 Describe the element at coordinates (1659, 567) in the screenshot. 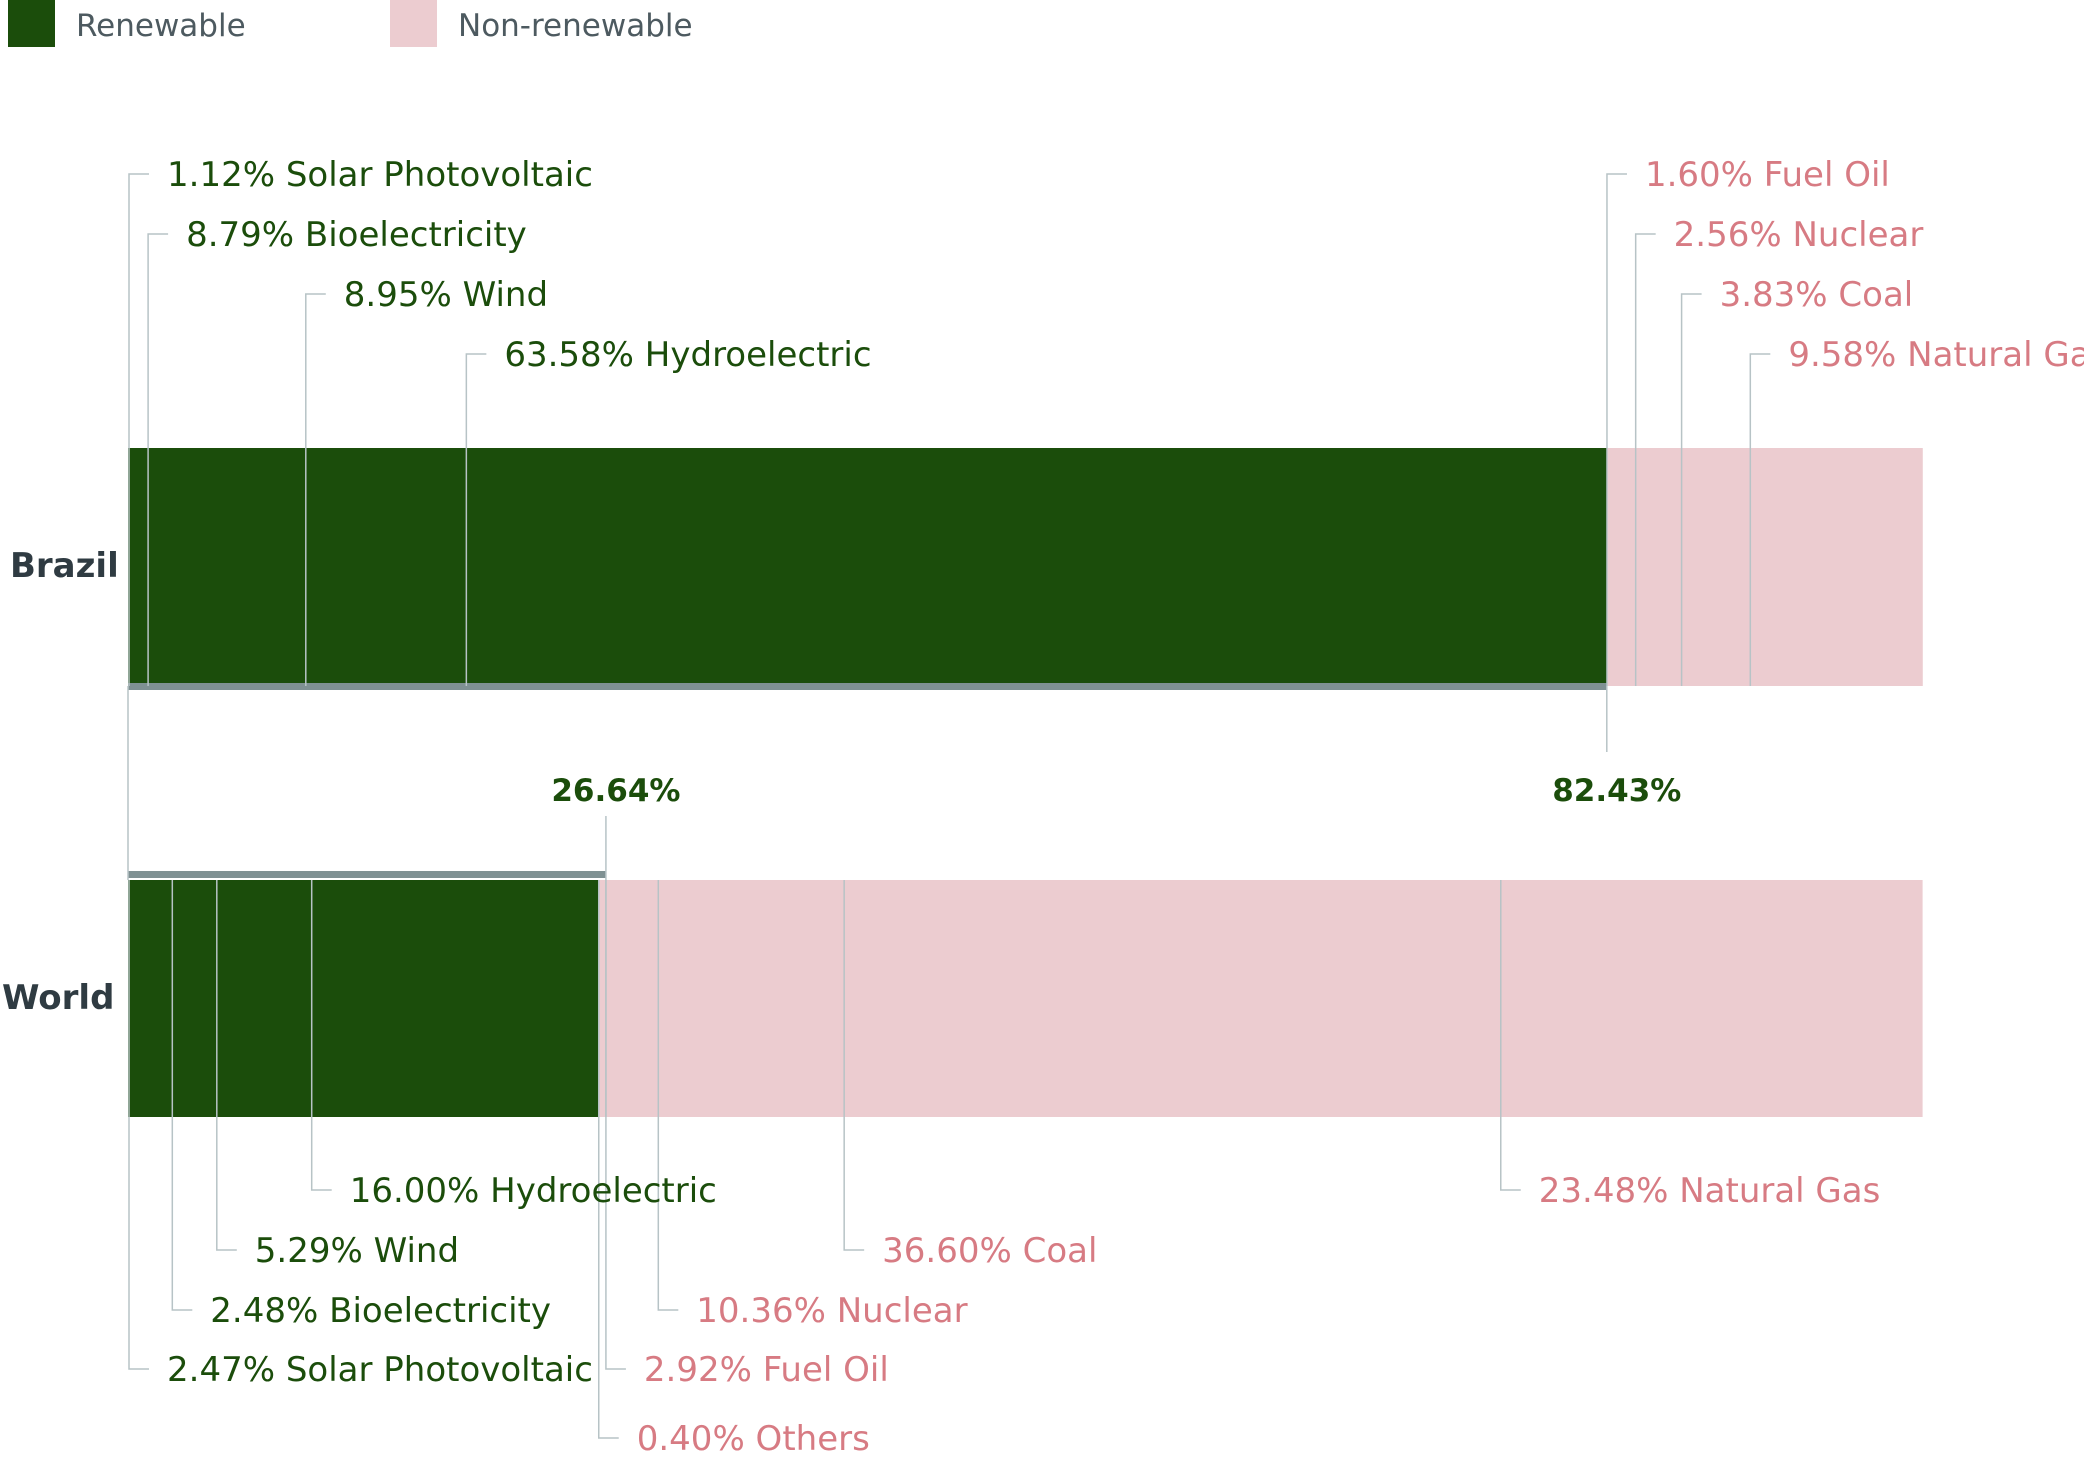

I see `bar-segment-brazil-2-56-nuclear` at that location.